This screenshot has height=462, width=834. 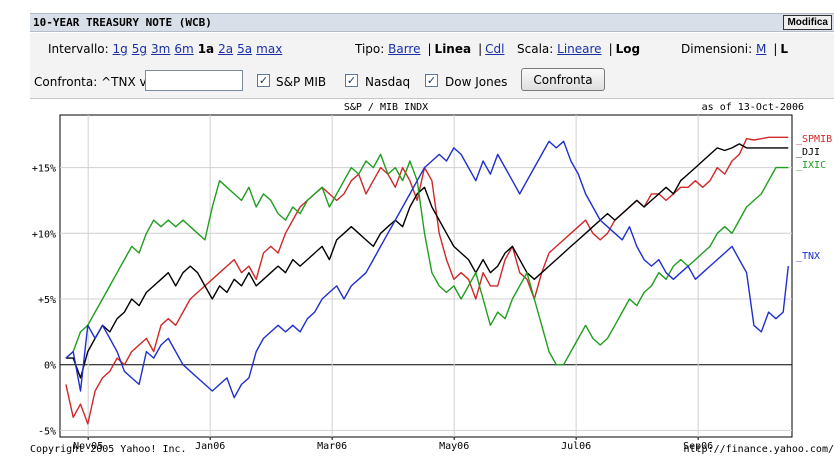 I want to click on as-of-date: as of 13-Oct-2006, so click(x=753, y=107).